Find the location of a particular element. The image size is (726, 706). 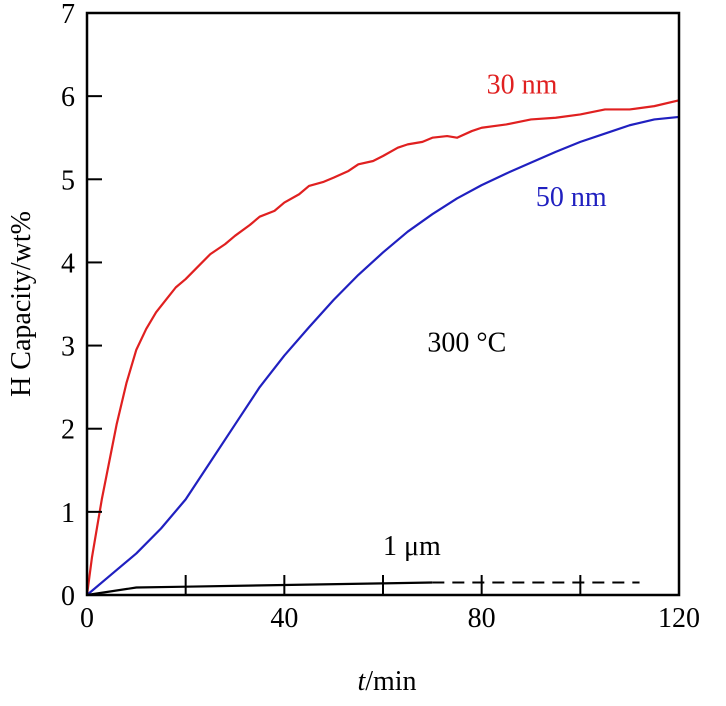

x-tick-label: 120 is located at coordinates (679, 618).